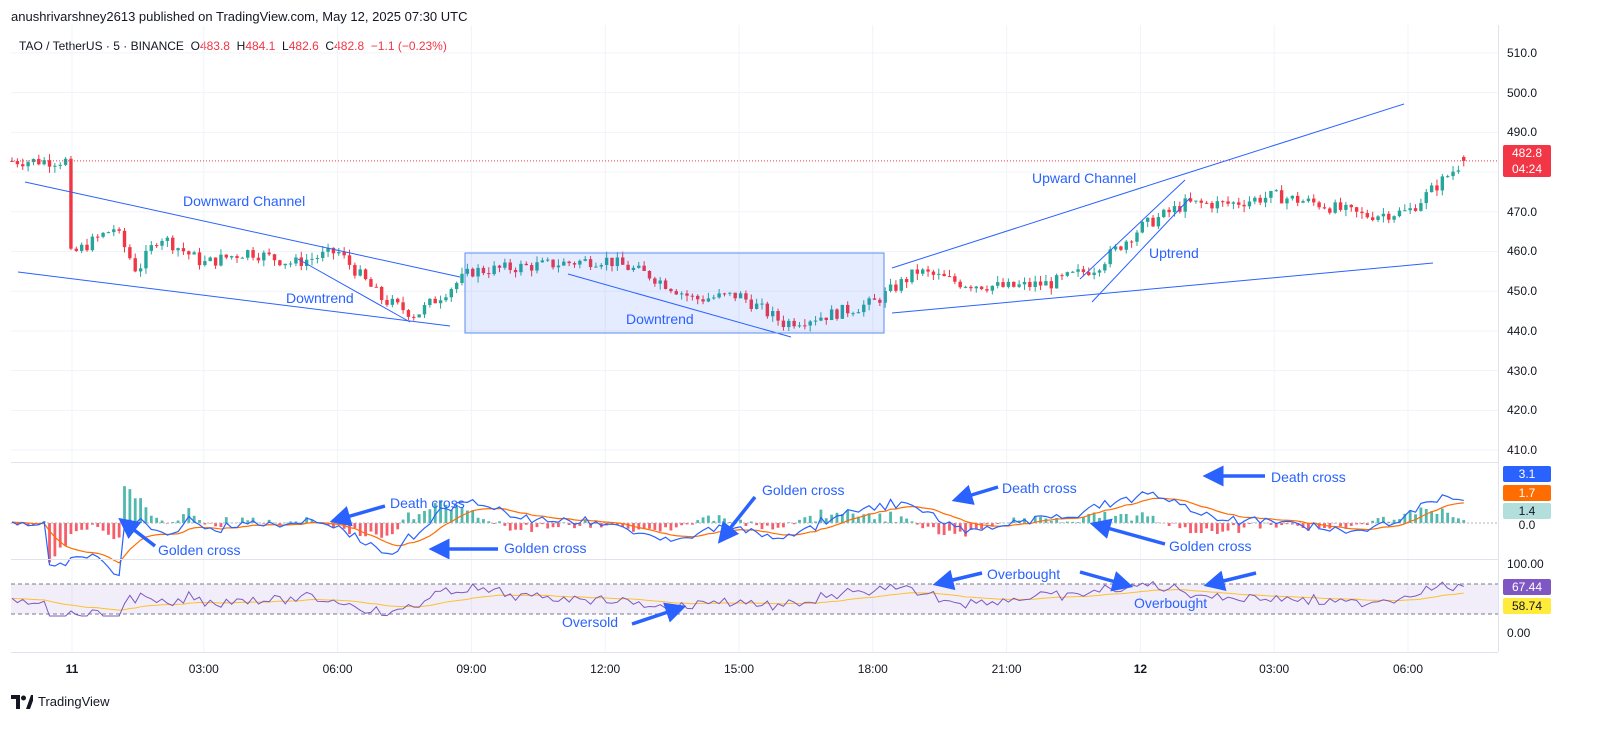 This screenshot has width=1600, height=737. Describe the element at coordinates (60, 701) in the screenshot. I see `tradingview-footer: TradingView` at that location.